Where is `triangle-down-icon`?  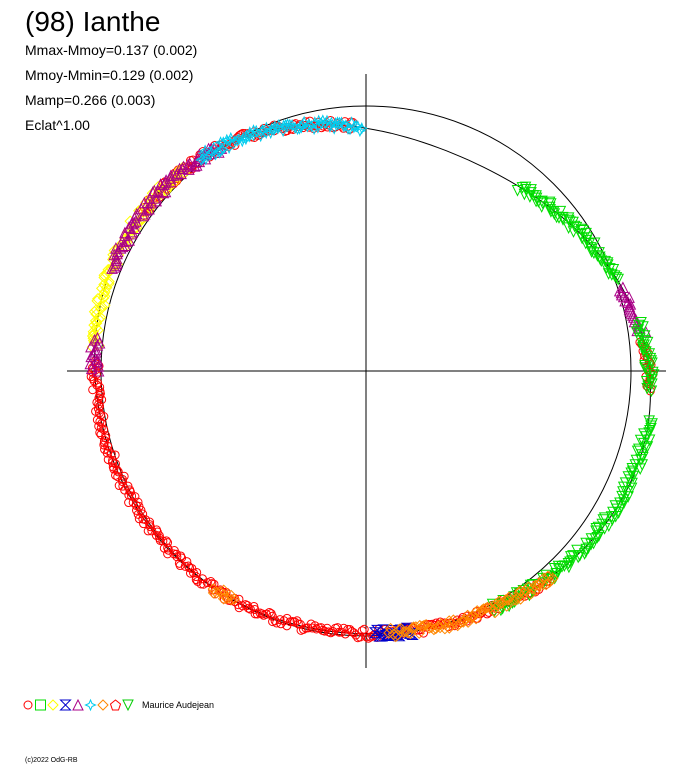
triangle-down-icon is located at coordinates (128, 705).